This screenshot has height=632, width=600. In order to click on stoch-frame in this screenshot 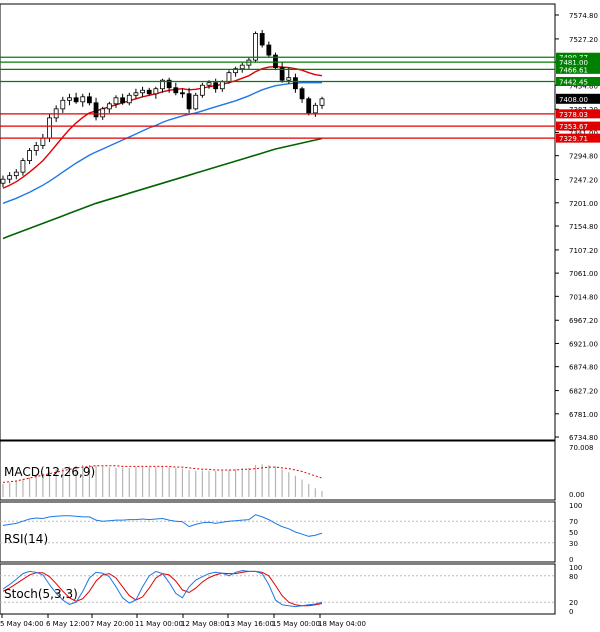, I will do `click(278, 589)`.